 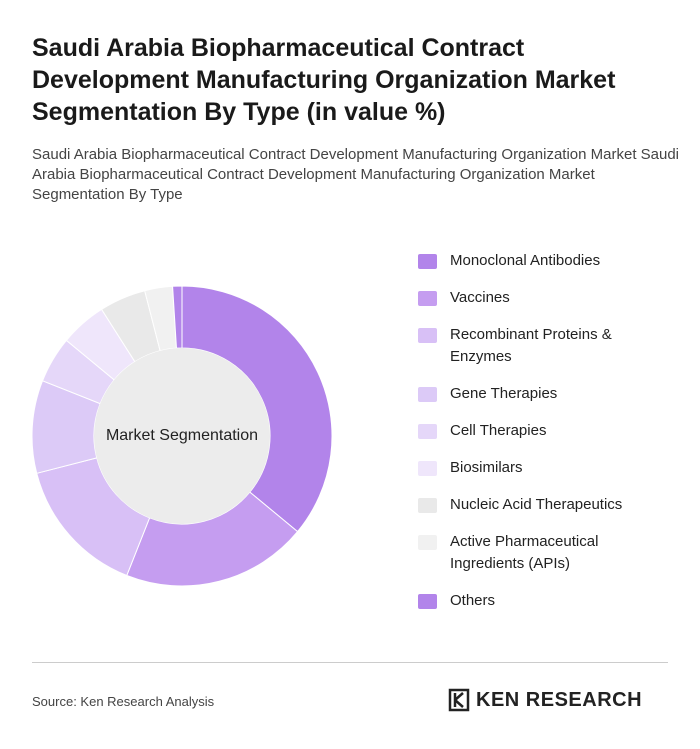 I want to click on legend-label: Recombinant Proteins & Enzymes, so click(x=531, y=345).